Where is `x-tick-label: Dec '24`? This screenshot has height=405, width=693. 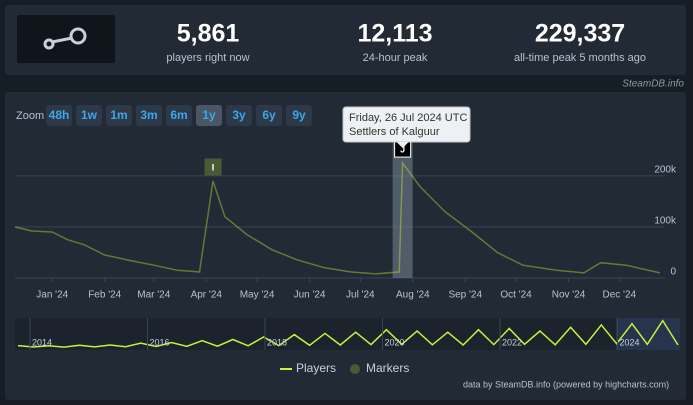 x-tick-label: Dec '24 is located at coordinates (620, 295).